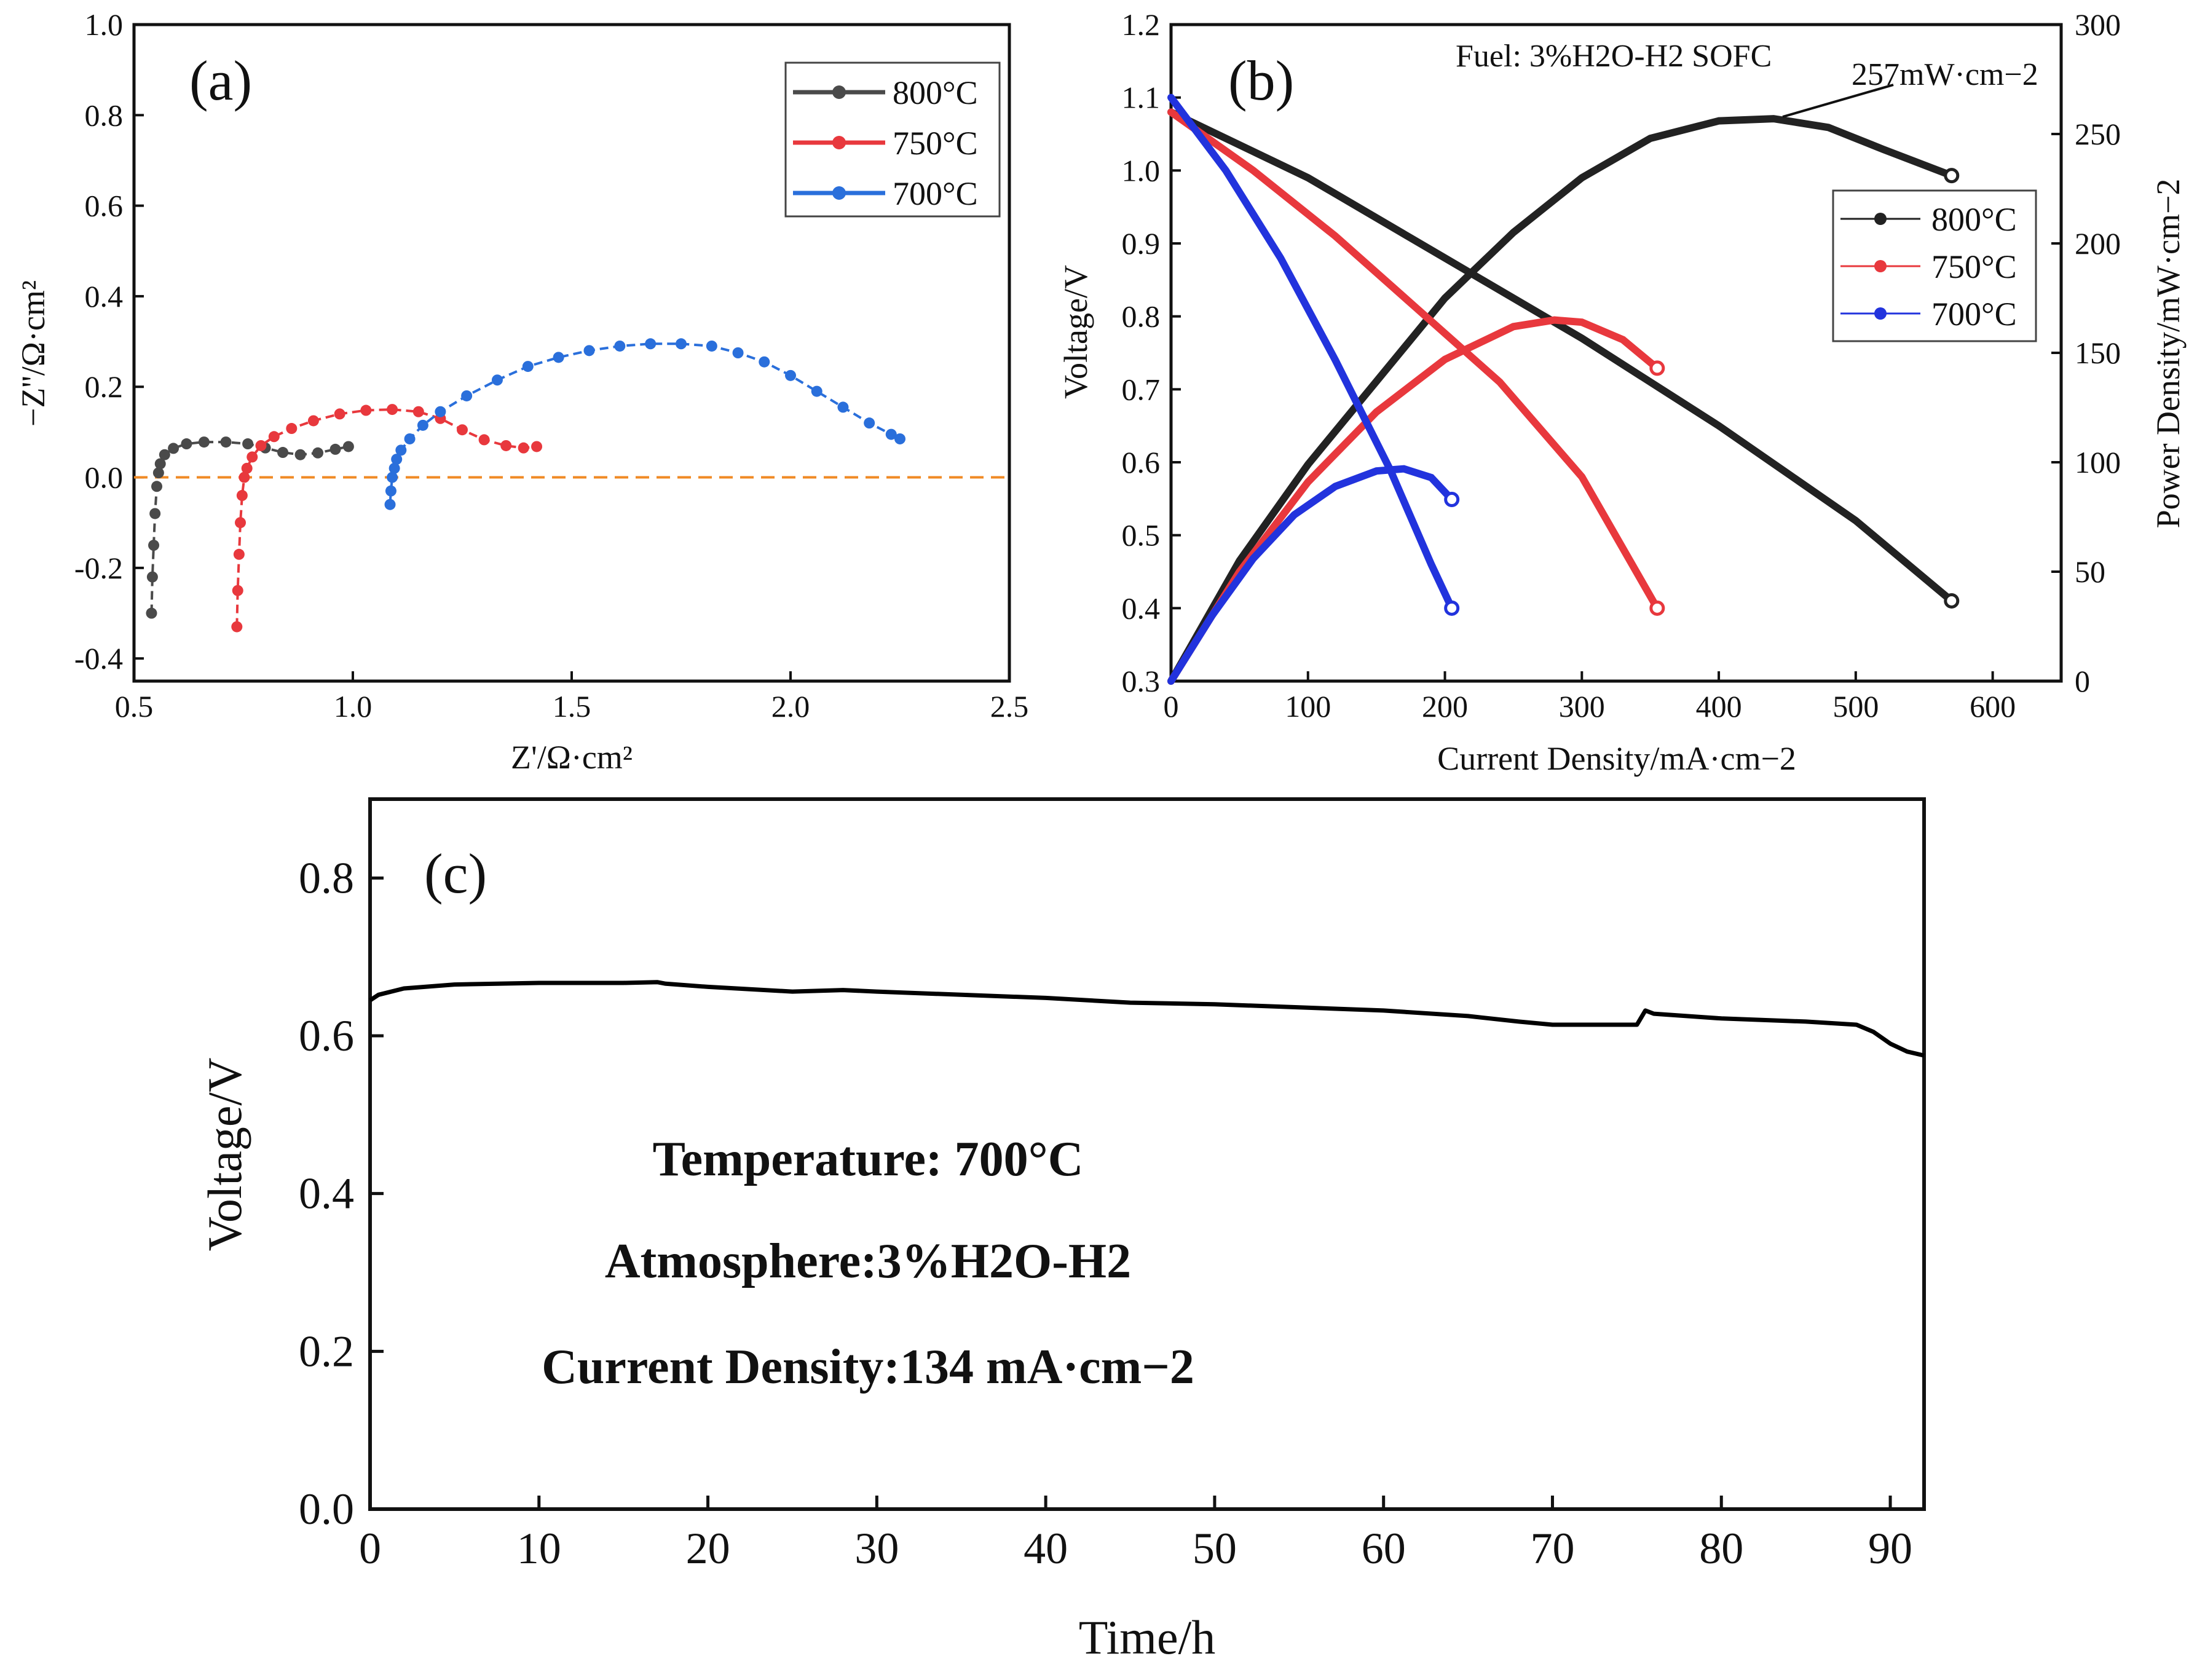  What do you see at coordinates (221, 81) in the screenshot?
I see `panel-a-label: (a)` at bounding box center [221, 81].